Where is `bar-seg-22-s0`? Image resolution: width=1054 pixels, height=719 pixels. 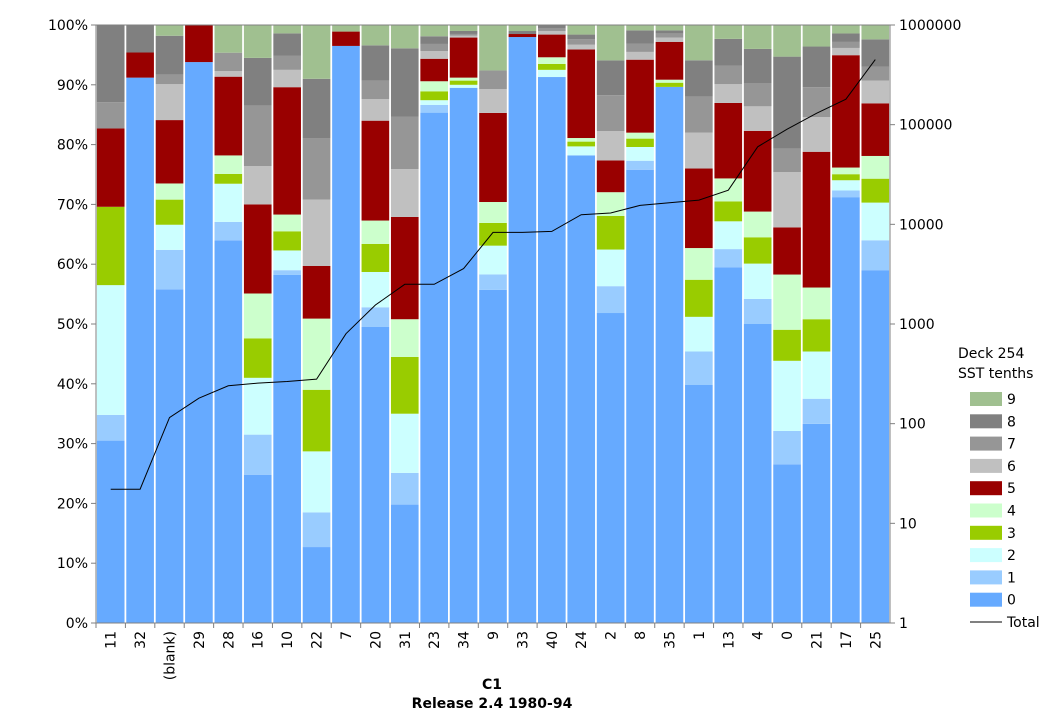 bar-seg-22-s0 is located at coordinates (316, 585).